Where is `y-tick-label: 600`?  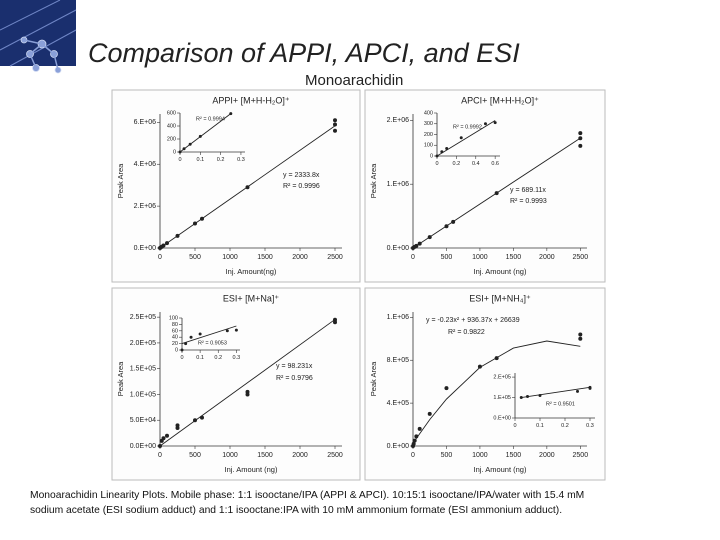 y-tick-label: 600 is located at coordinates (171, 113).